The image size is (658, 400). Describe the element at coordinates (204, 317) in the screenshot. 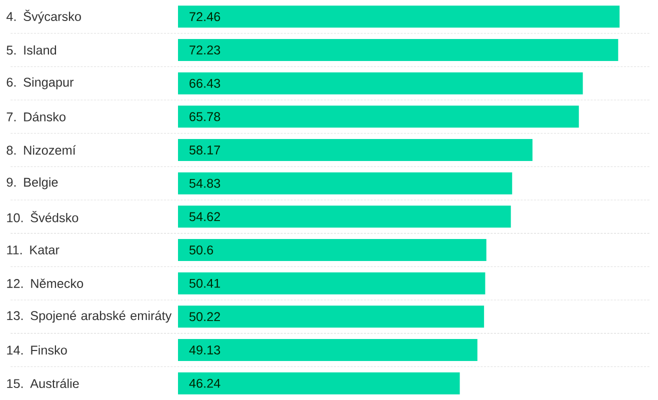

I see `data-label: 50.22` at that location.